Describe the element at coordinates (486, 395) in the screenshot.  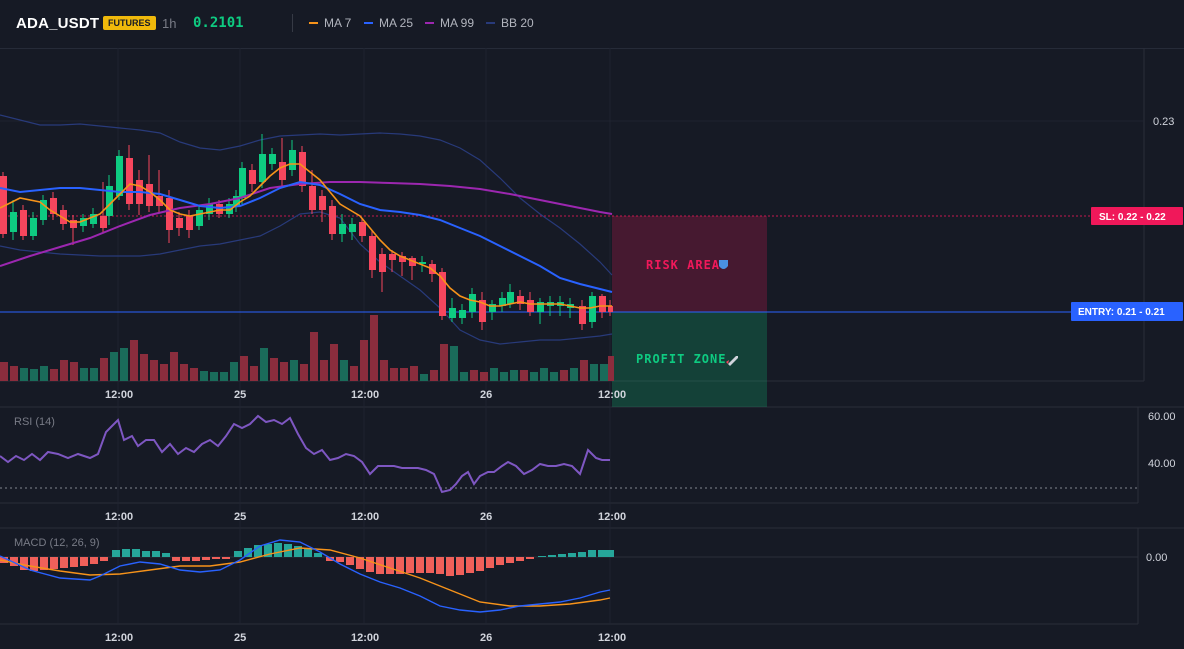
I see `time-label-4: 26` at that location.